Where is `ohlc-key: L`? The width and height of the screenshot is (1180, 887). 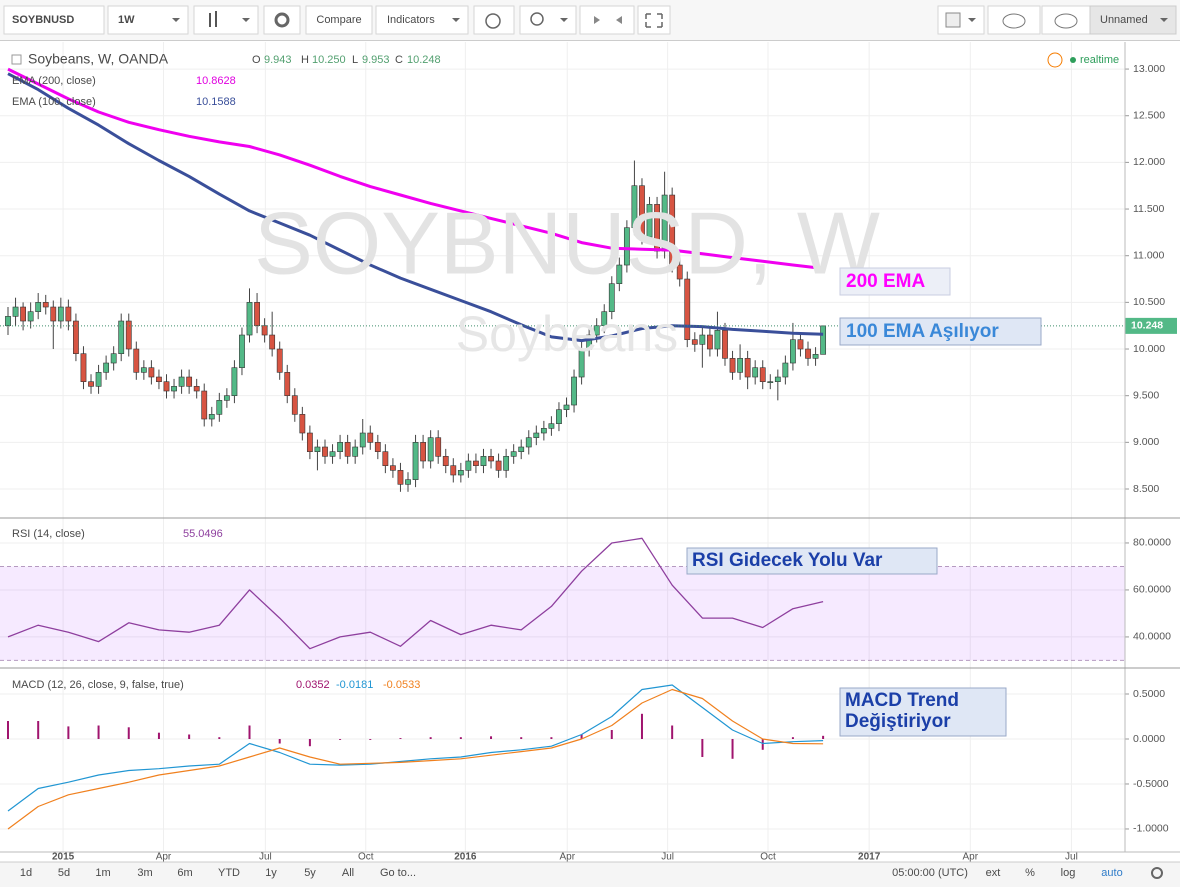 ohlc-key: L is located at coordinates (355, 60).